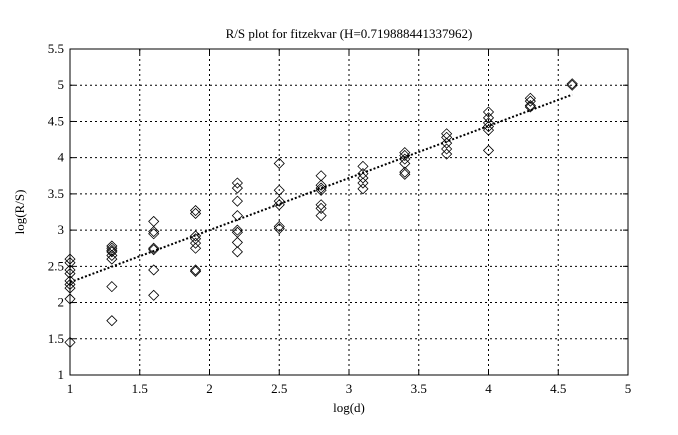  Describe the element at coordinates (61, 229) in the screenshot. I see `y-tick-label: 3` at that location.